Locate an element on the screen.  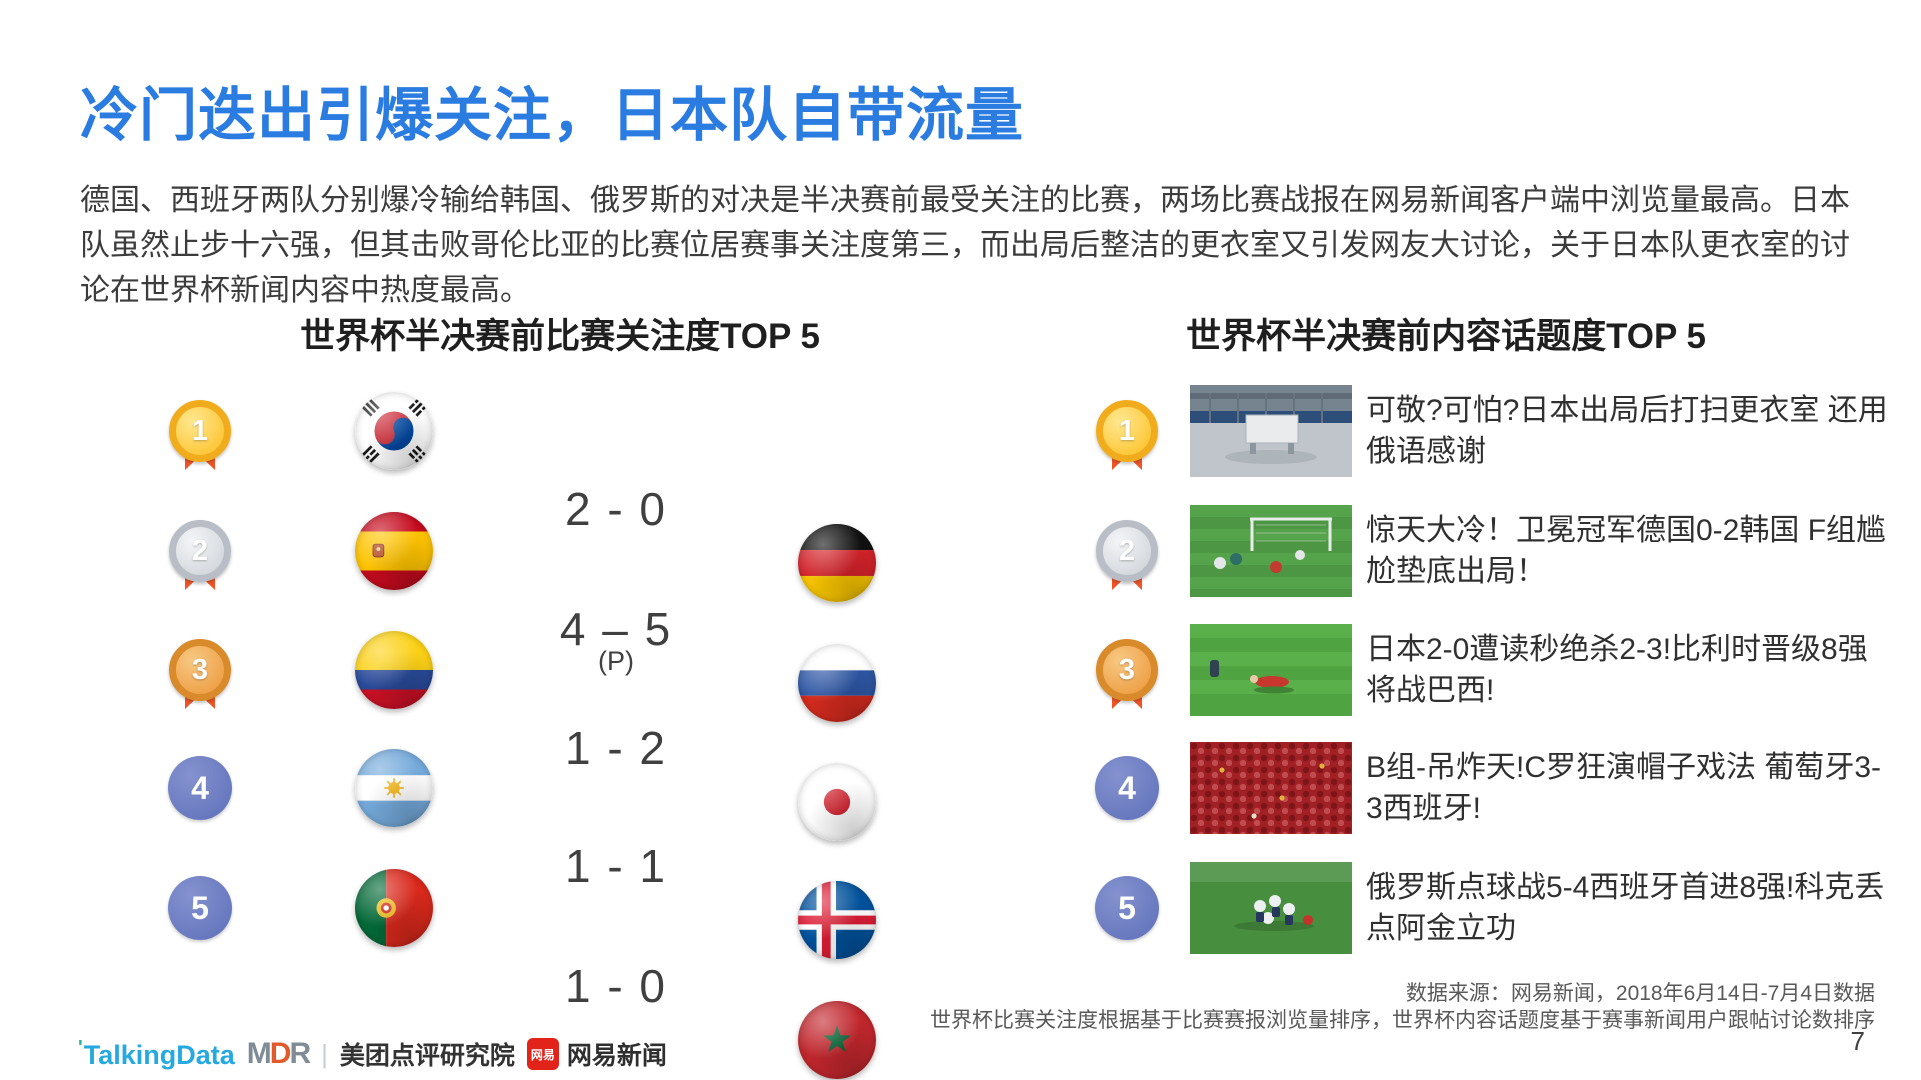
talkingdata-tick: ' is located at coordinates (80, 1048).